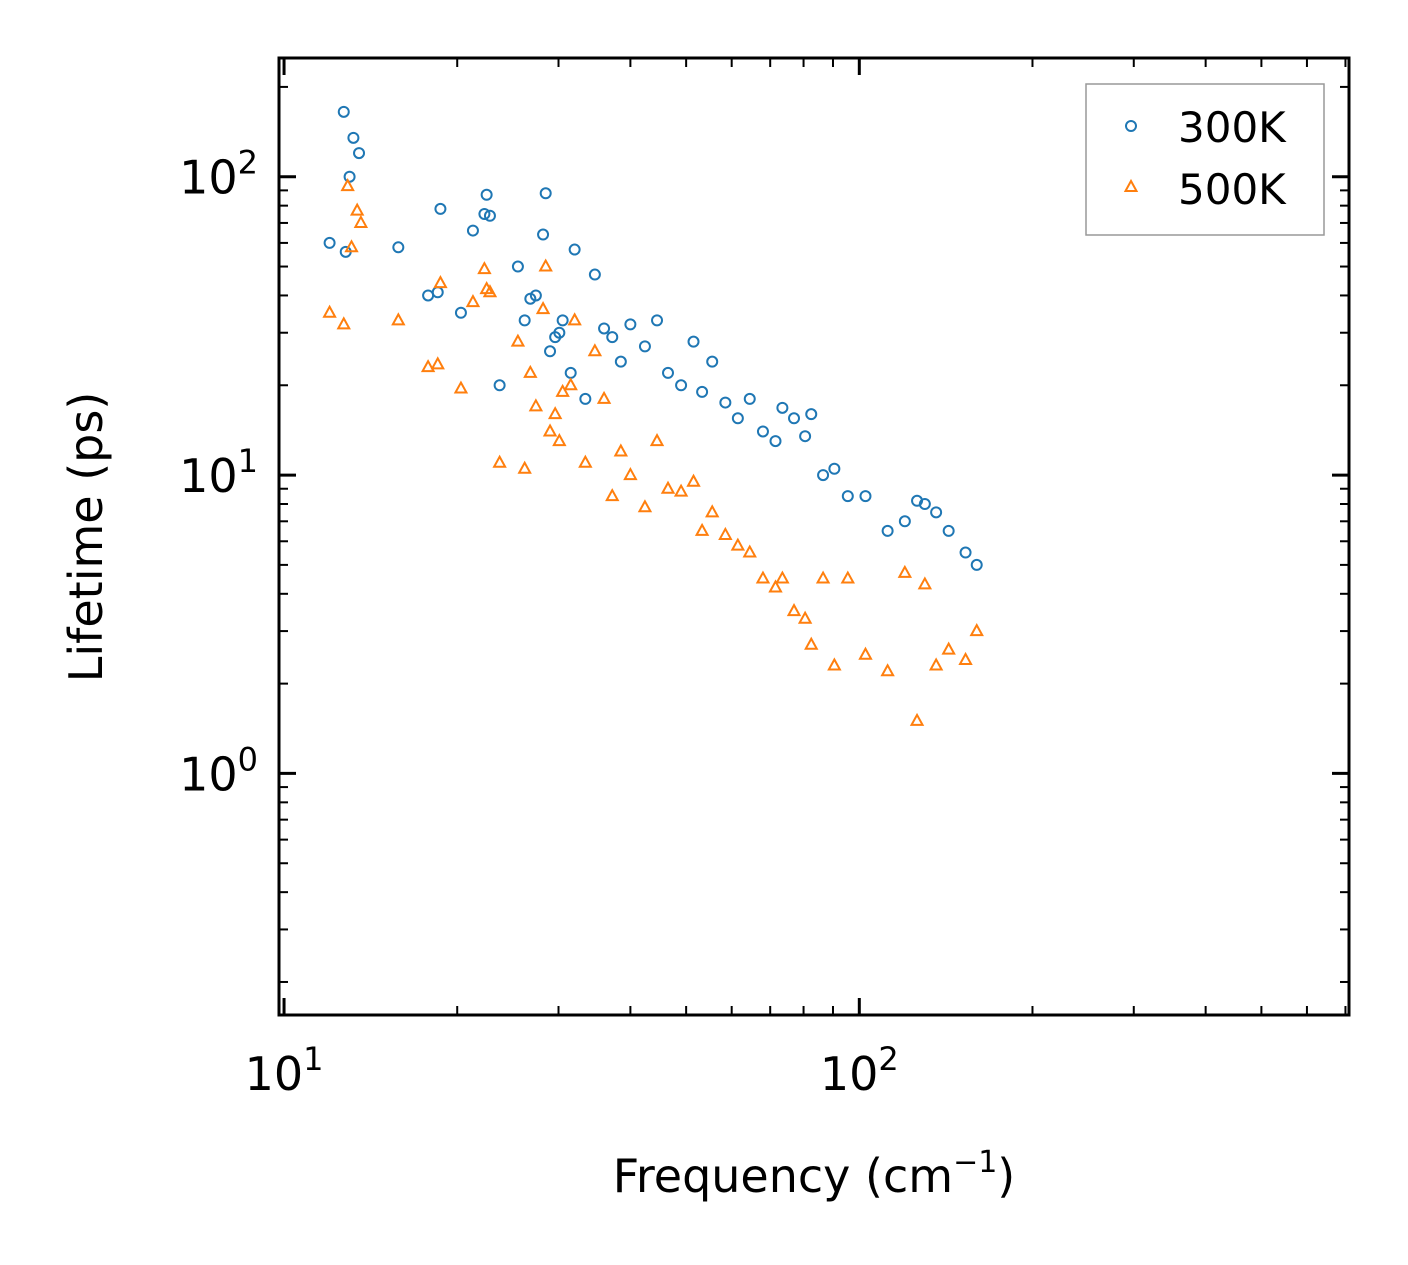 This screenshot has width=1408, height=1265. I want to click on legend: 300K 500K, so click(1205, 159).